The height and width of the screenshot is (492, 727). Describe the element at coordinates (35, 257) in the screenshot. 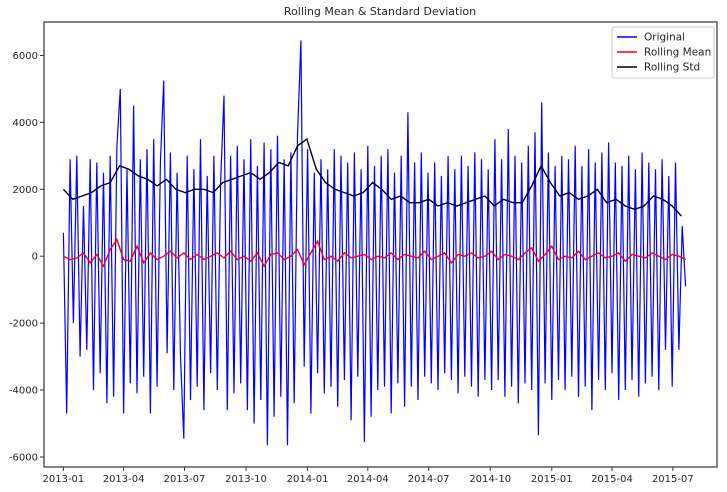

I see `y-tick-label: 0` at that location.